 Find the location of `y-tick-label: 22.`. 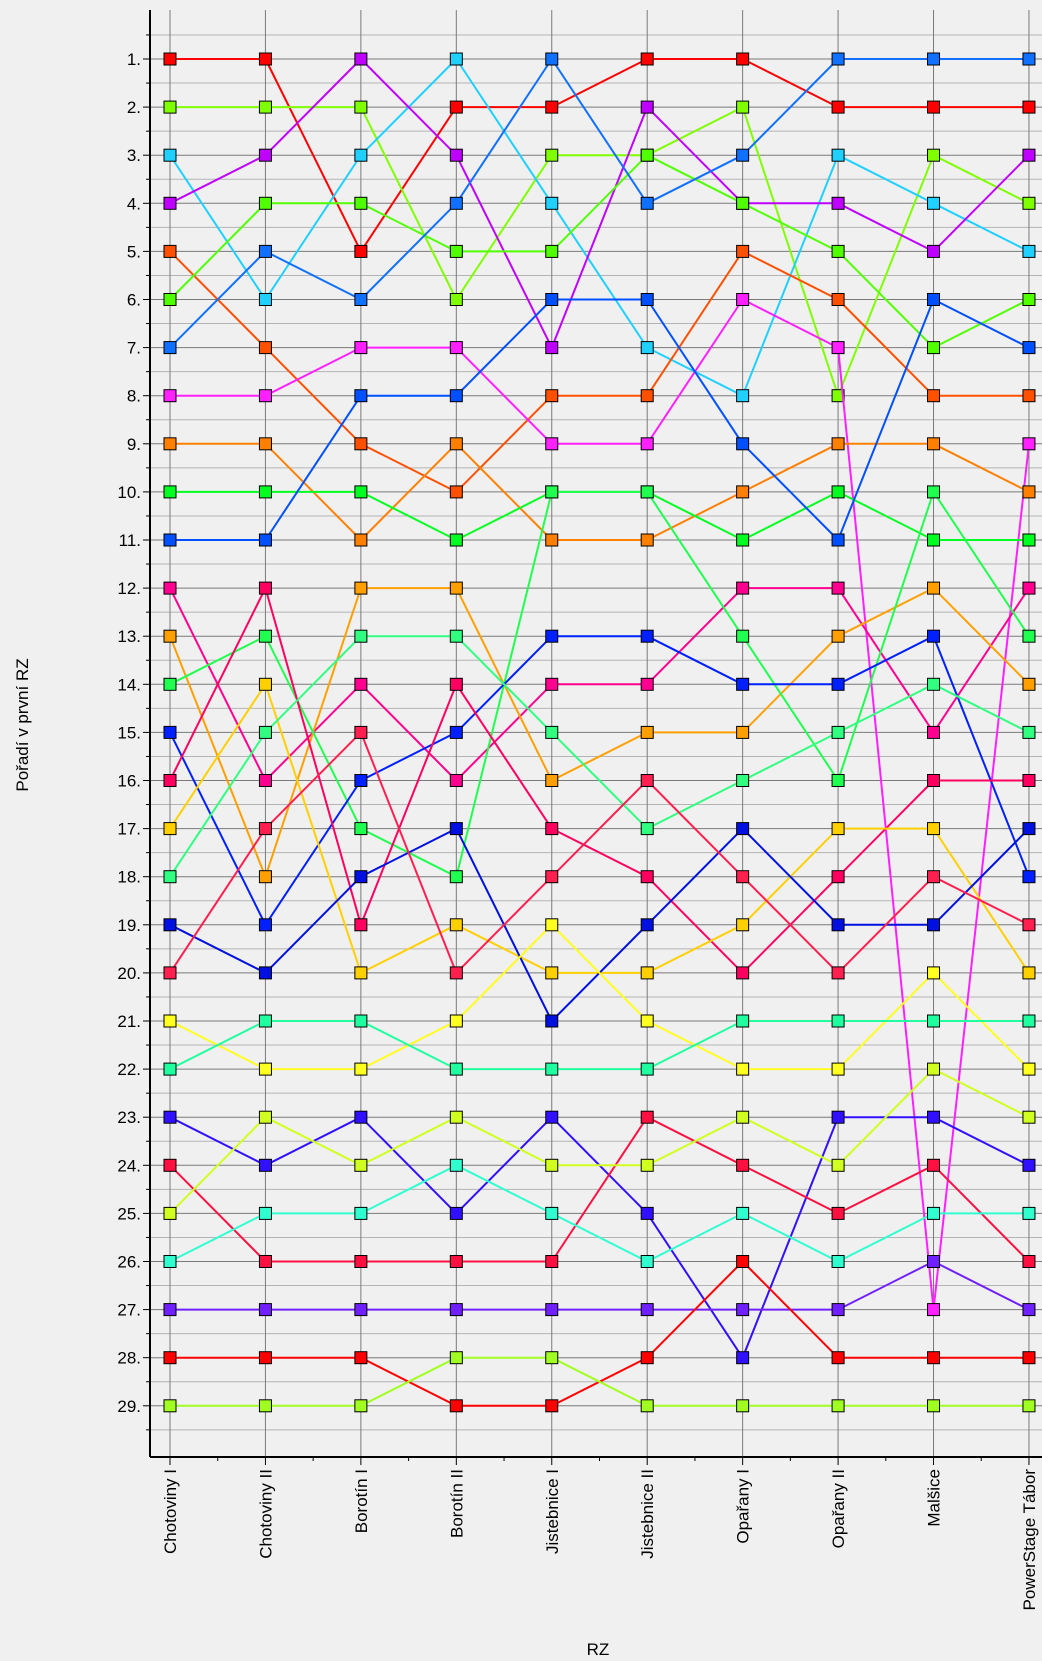

y-tick-label: 22. is located at coordinates (129, 1069).